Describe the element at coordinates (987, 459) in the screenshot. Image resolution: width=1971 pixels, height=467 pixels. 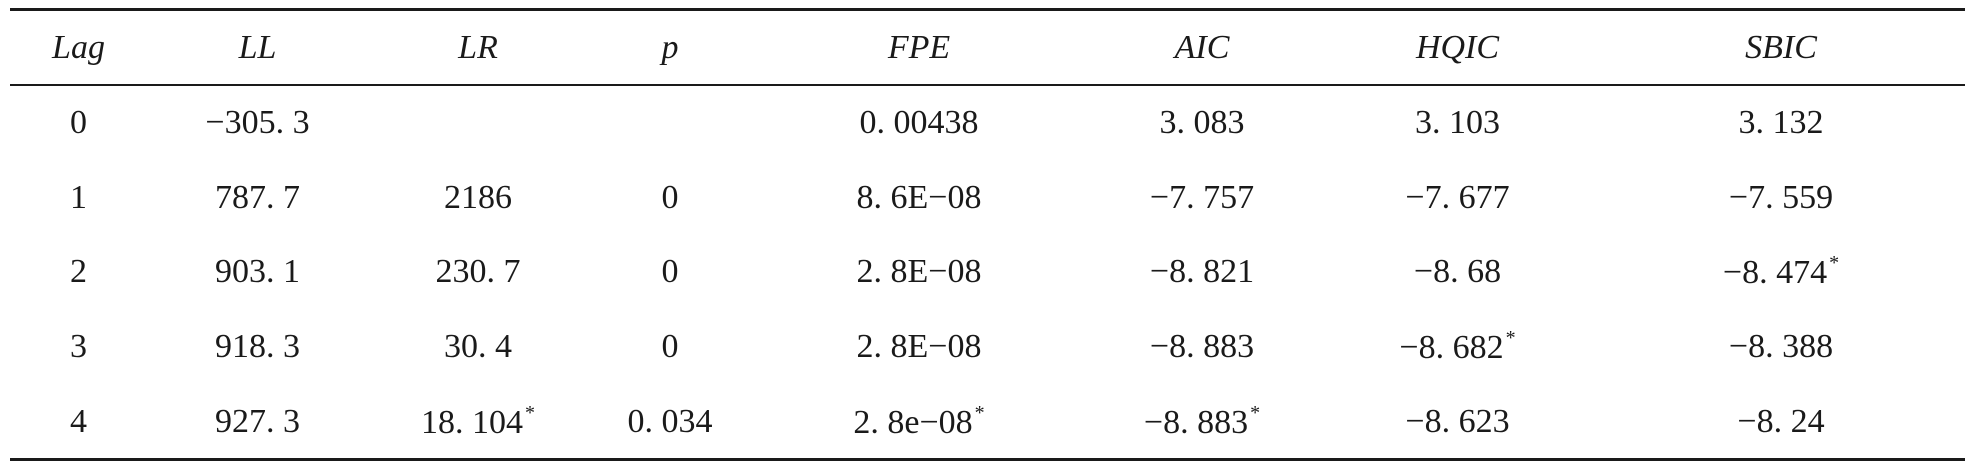
I see `bottom-rule` at that location.